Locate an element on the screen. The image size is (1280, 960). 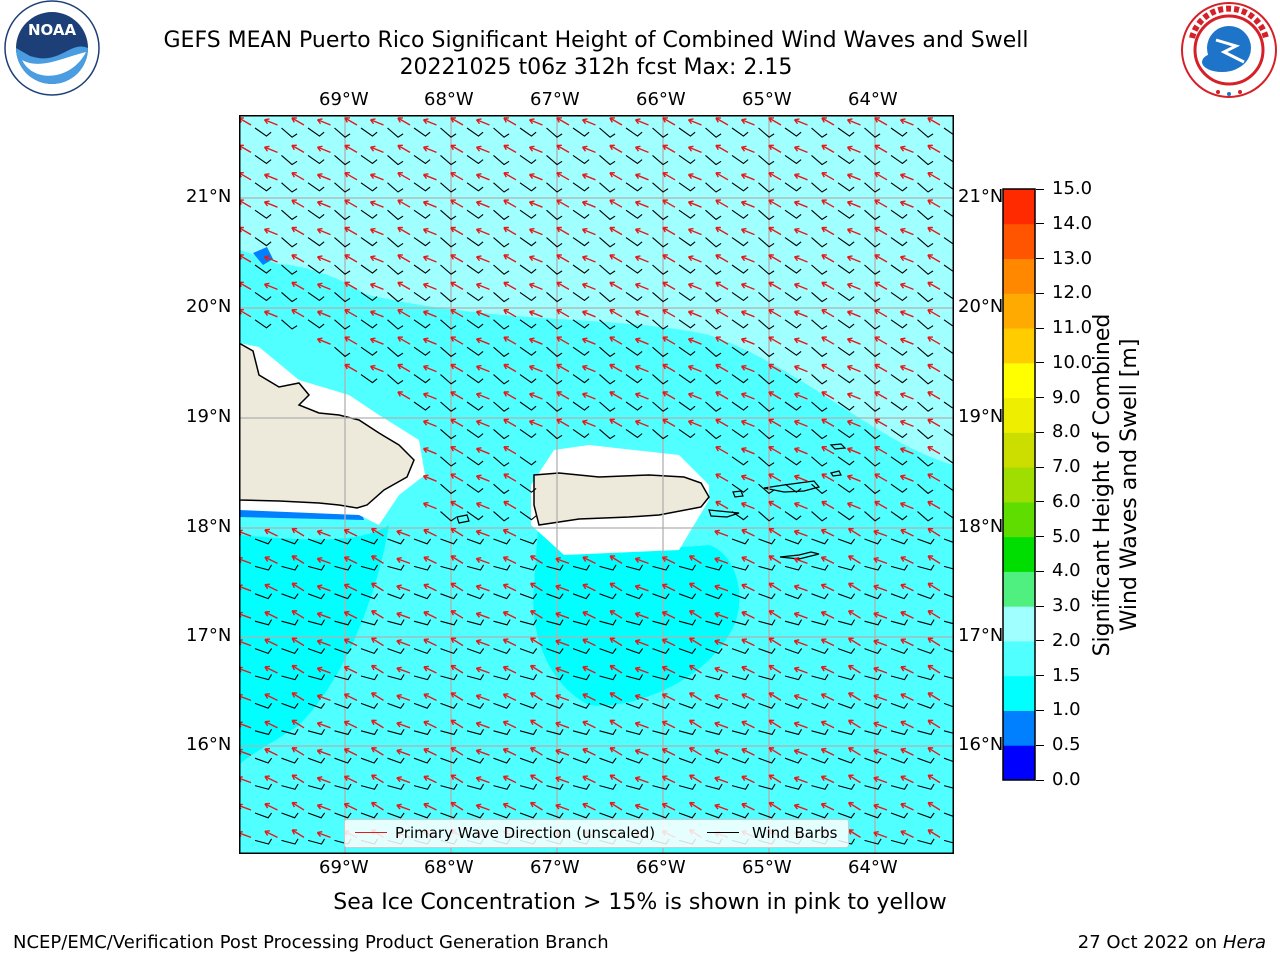
lon-tick-top: 64°W is located at coordinates (873, 99).